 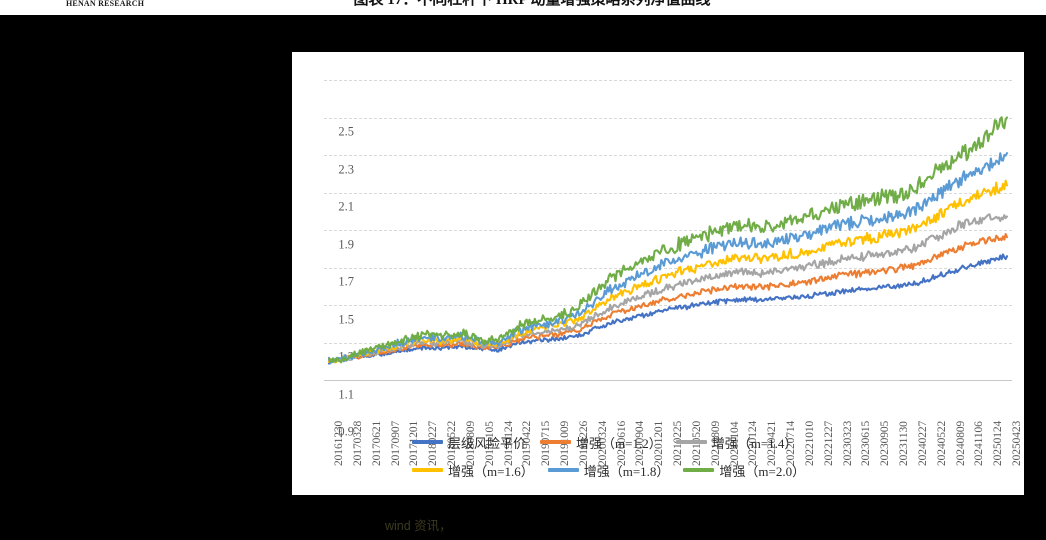 What do you see at coordinates (395, 443) in the screenshot?
I see `x-tick-label: 20170907` at bounding box center [395, 443].